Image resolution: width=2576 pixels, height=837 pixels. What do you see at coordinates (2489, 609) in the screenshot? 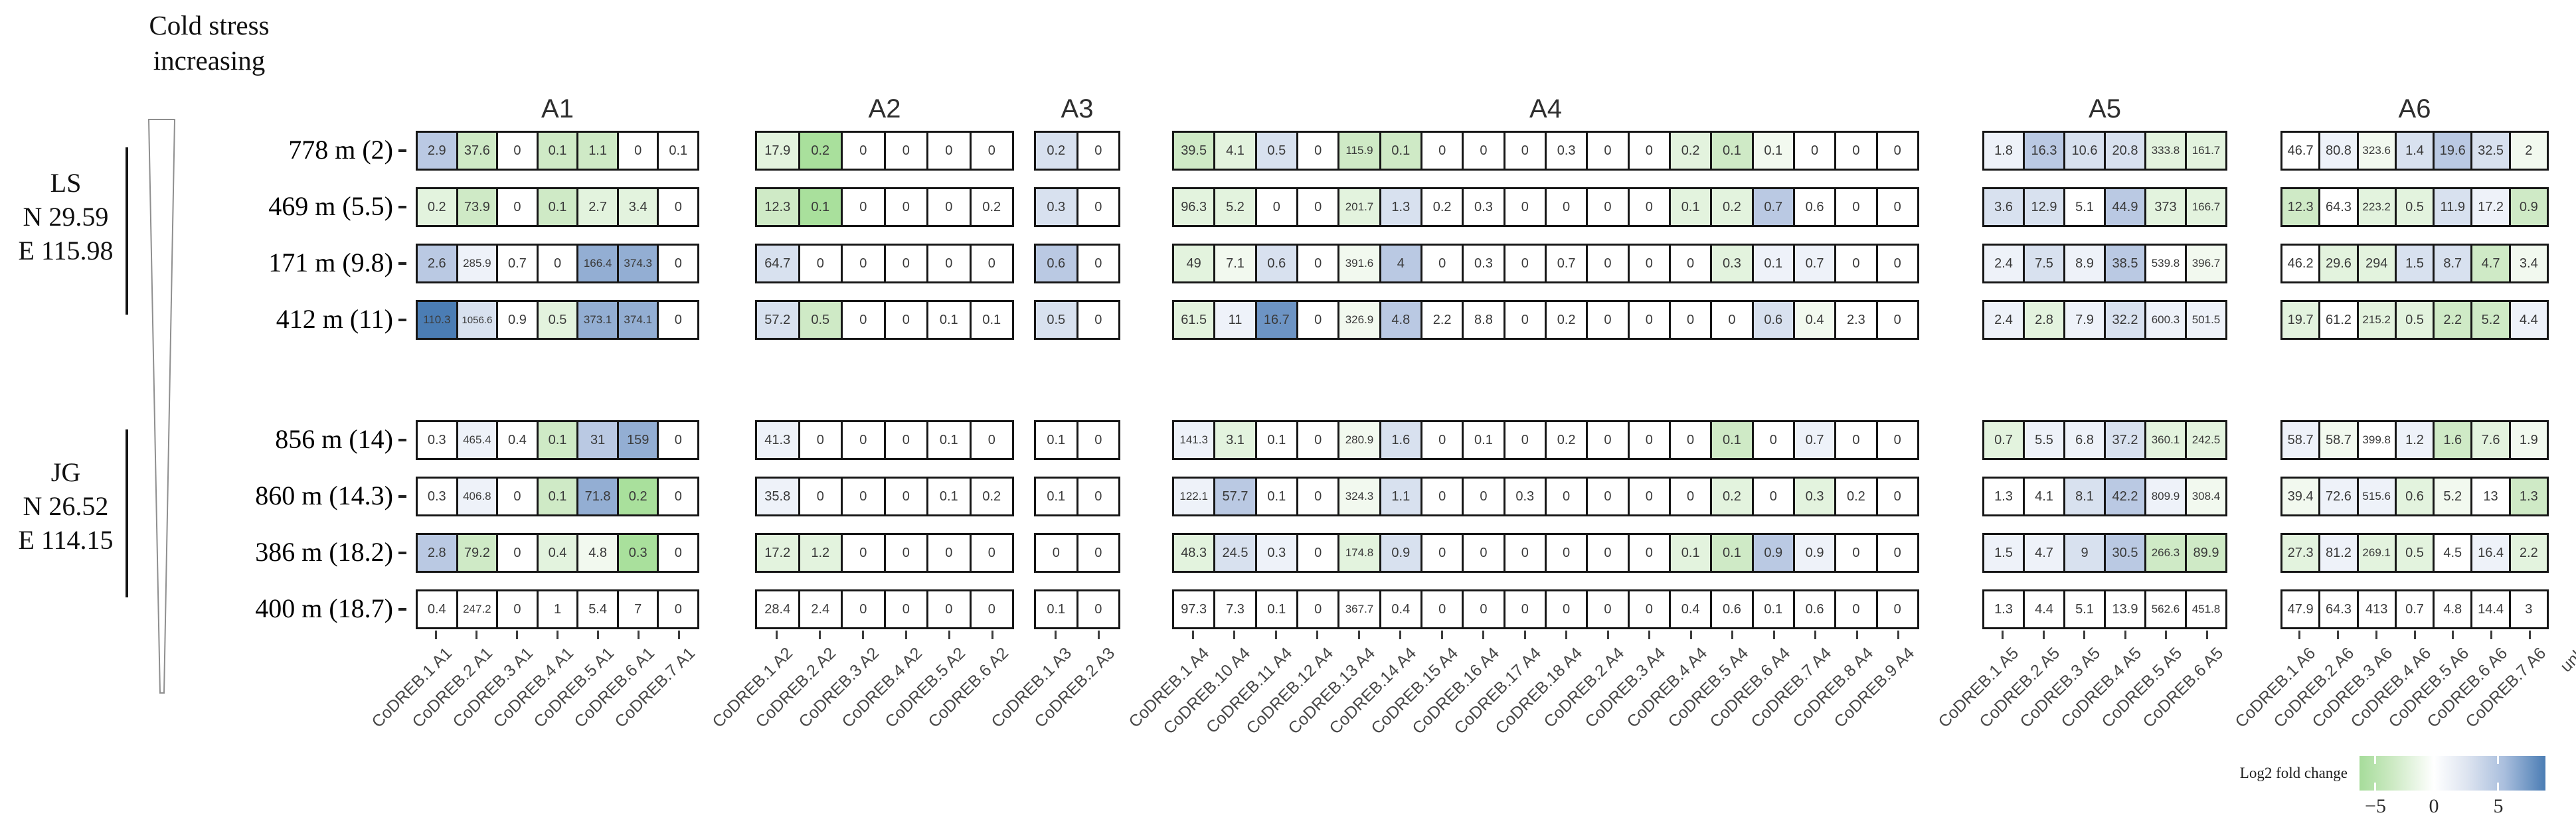
I see `heatmap-cell: 14.4` at bounding box center [2489, 609].